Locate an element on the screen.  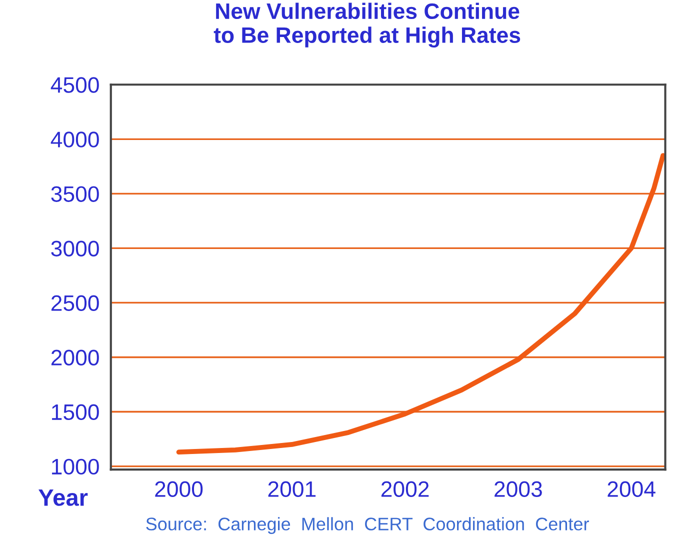
x-tick-label: 2002 is located at coordinates (405, 489).